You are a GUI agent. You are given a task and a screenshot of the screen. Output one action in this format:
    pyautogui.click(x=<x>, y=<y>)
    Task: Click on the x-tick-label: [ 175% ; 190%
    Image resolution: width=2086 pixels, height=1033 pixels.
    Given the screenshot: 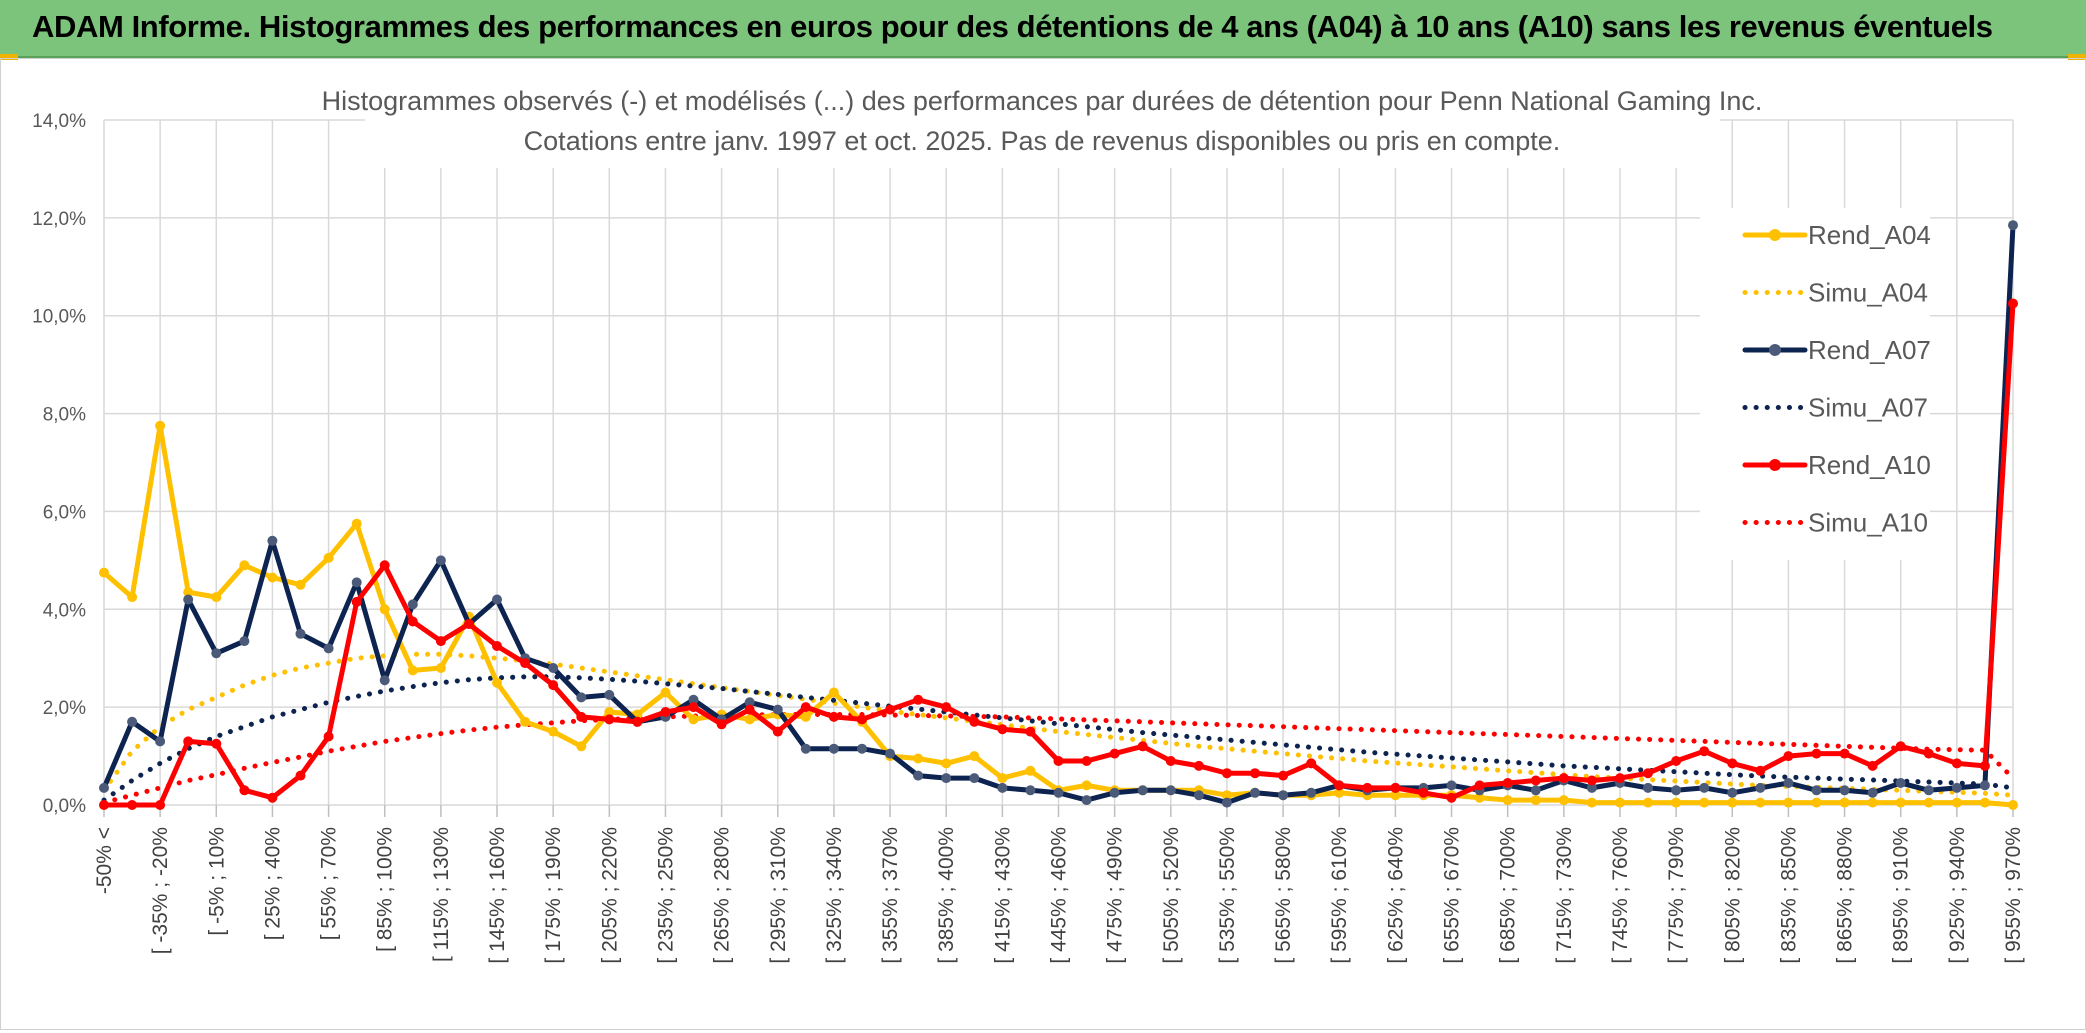 What is the action you would take?
    pyautogui.click(x=553, y=895)
    